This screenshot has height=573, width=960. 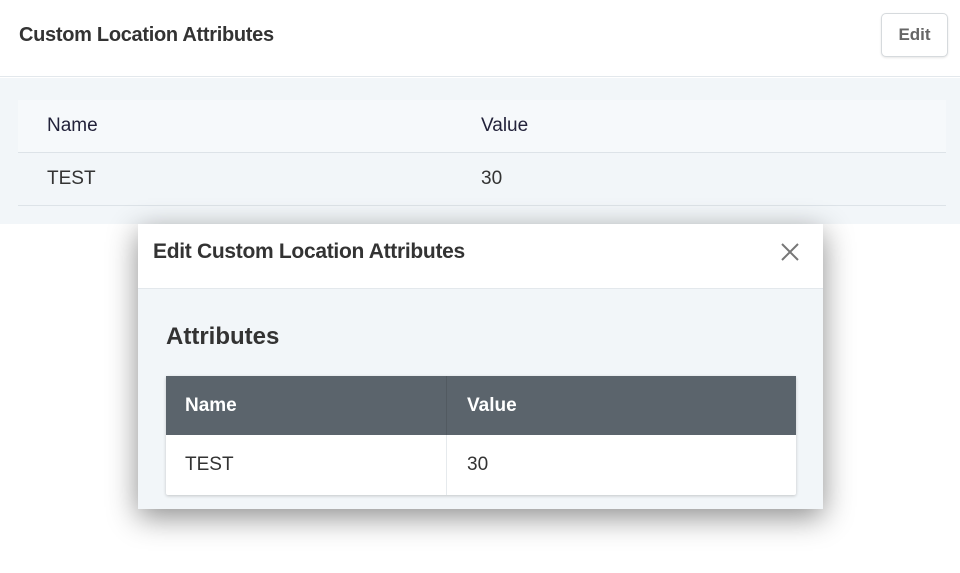 What do you see at coordinates (790, 252) in the screenshot?
I see `close-icon` at bounding box center [790, 252].